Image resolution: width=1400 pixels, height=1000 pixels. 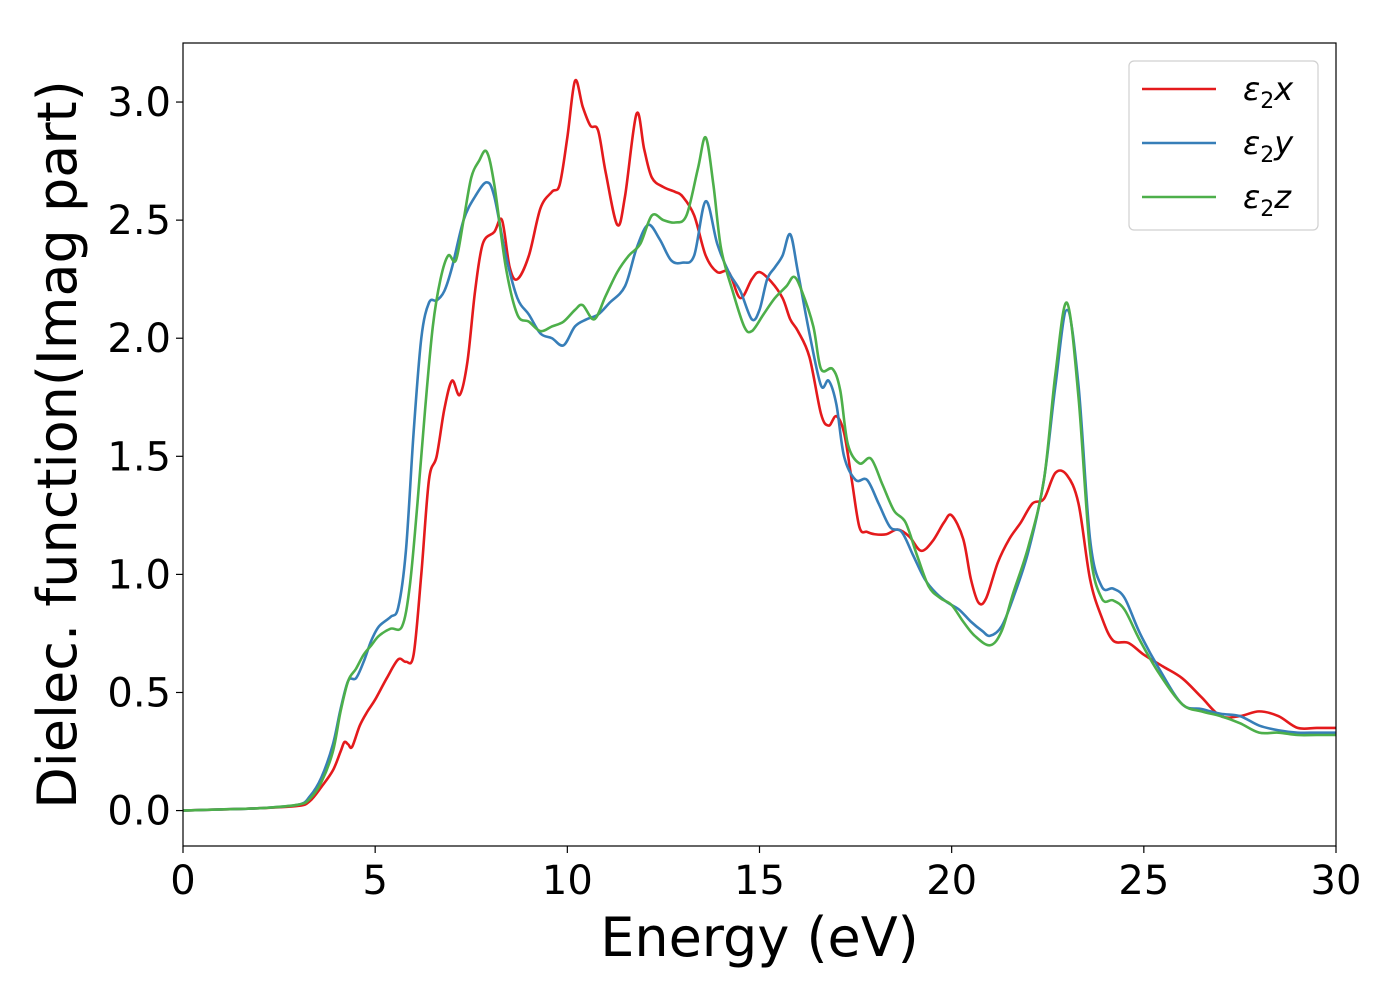 I want to click on x-axis-ticks: 0 5 10 15 20 25 30, so click(x=765, y=875).